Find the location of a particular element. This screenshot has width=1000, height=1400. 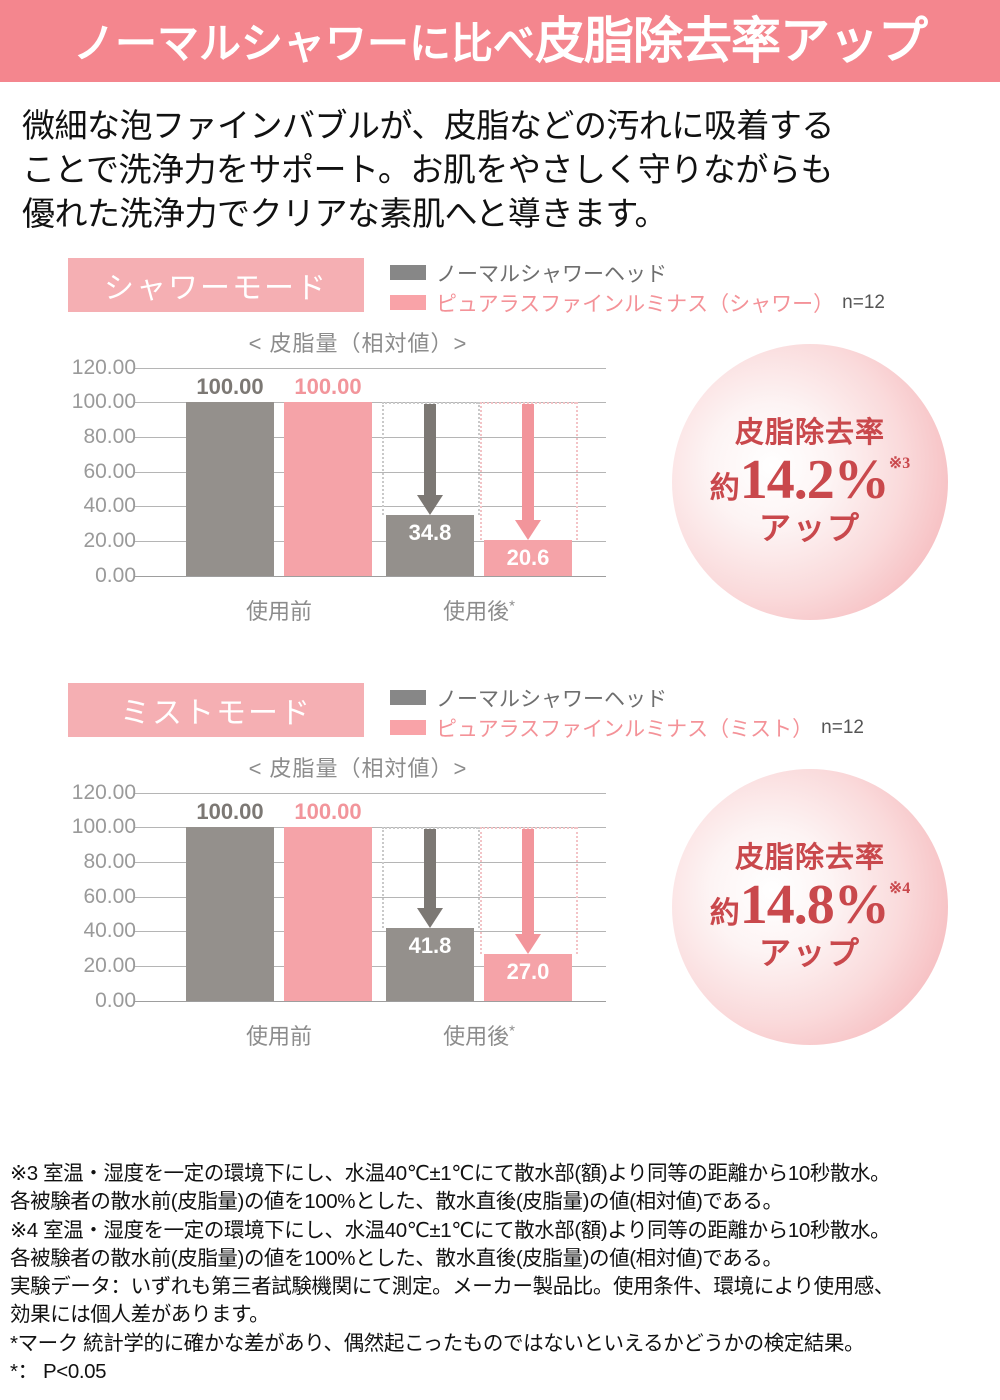

banner-title-emphasis: 皮脂除去率アップ is located at coordinates (731, 41).